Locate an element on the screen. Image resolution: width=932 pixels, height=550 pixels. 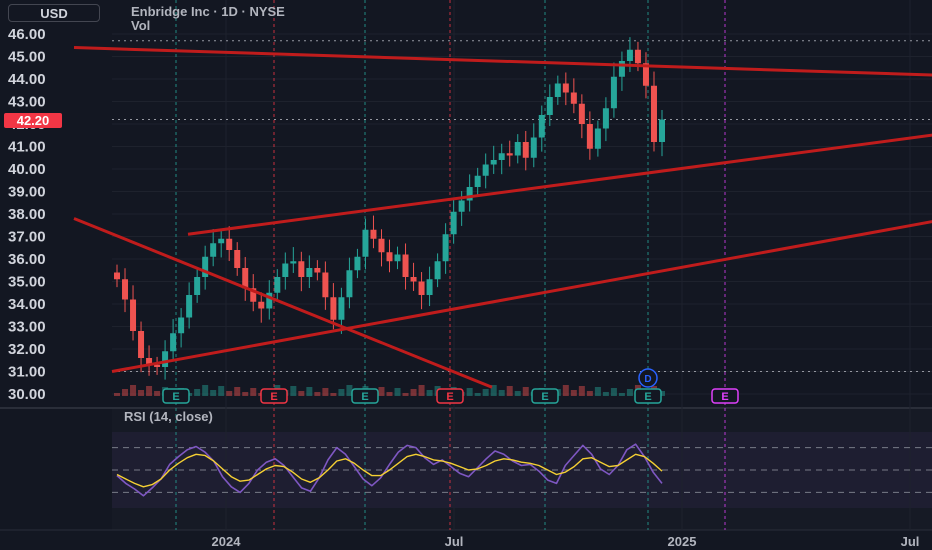
time-tick-label: 2025 is located at coordinates (682, 541).